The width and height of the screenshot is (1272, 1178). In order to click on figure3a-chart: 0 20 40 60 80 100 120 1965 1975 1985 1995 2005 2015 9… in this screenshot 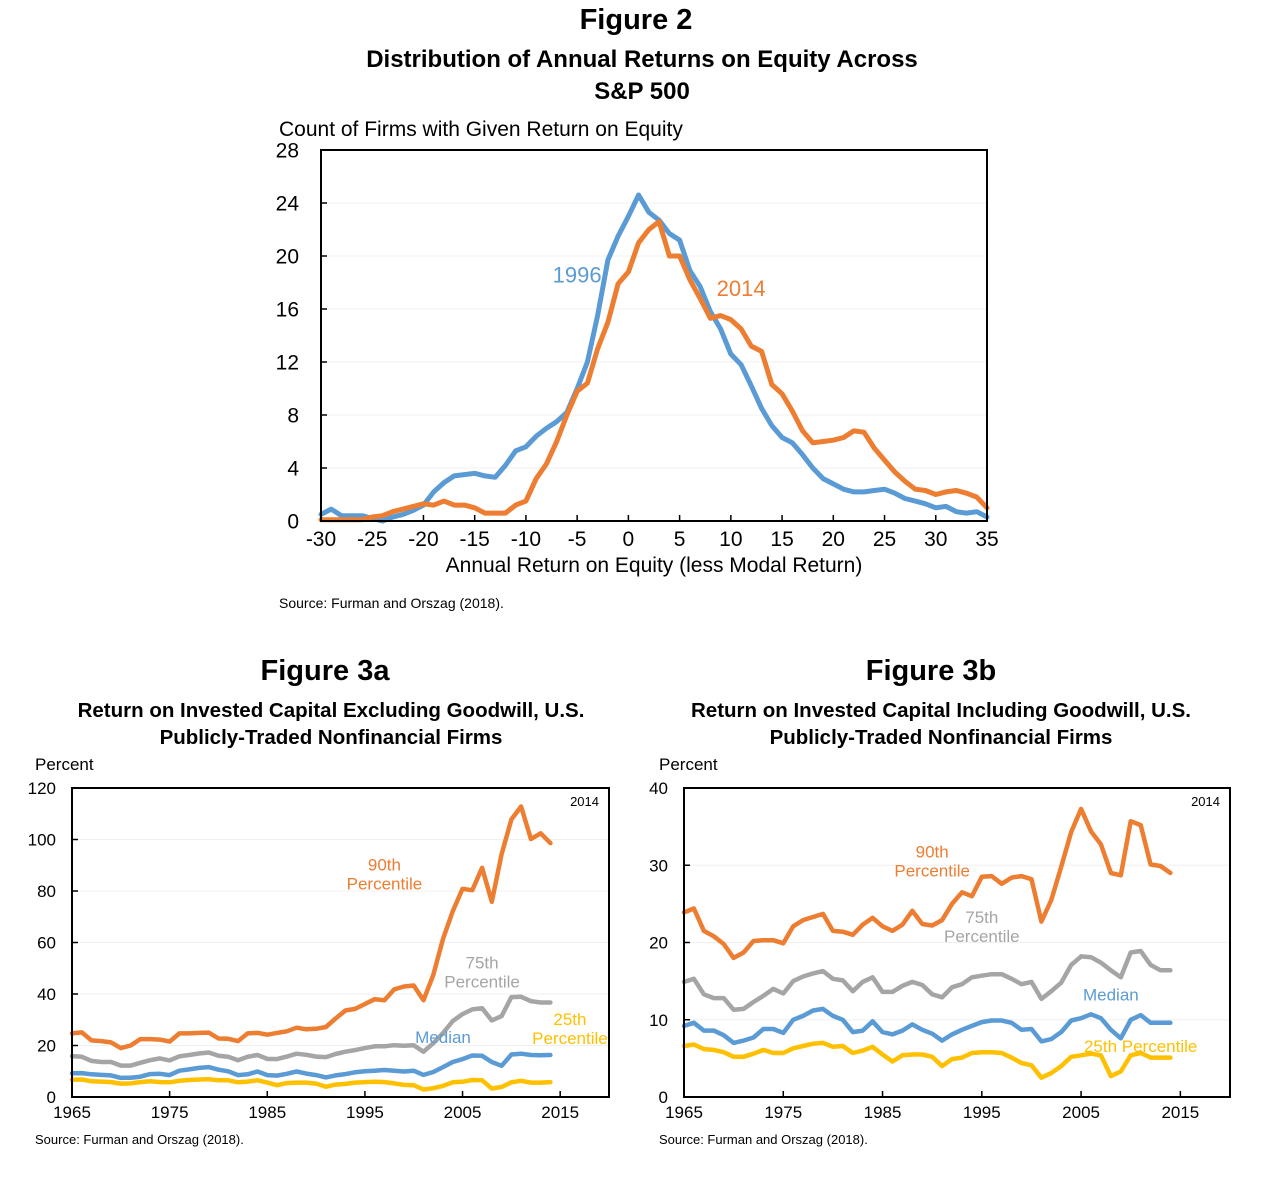, I will do `click(319, 938)`.